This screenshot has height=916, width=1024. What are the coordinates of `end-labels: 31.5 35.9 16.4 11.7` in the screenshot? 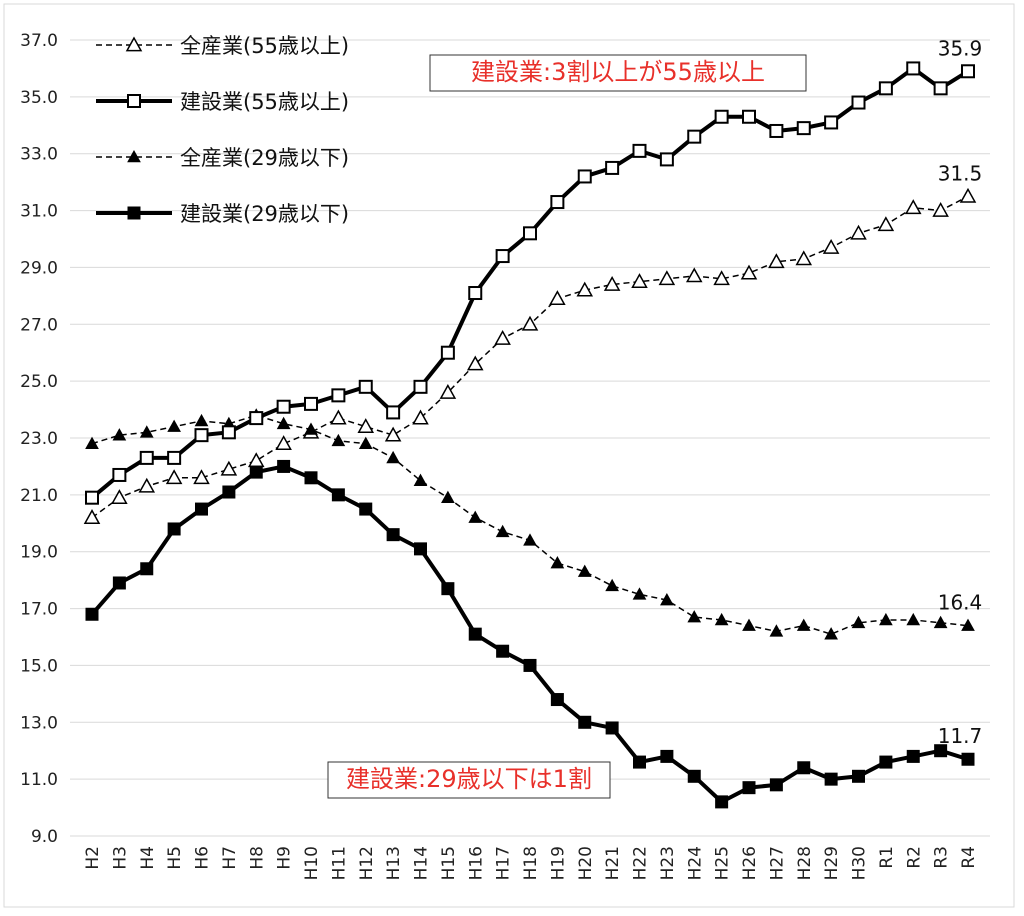 It's located at (960, 392).